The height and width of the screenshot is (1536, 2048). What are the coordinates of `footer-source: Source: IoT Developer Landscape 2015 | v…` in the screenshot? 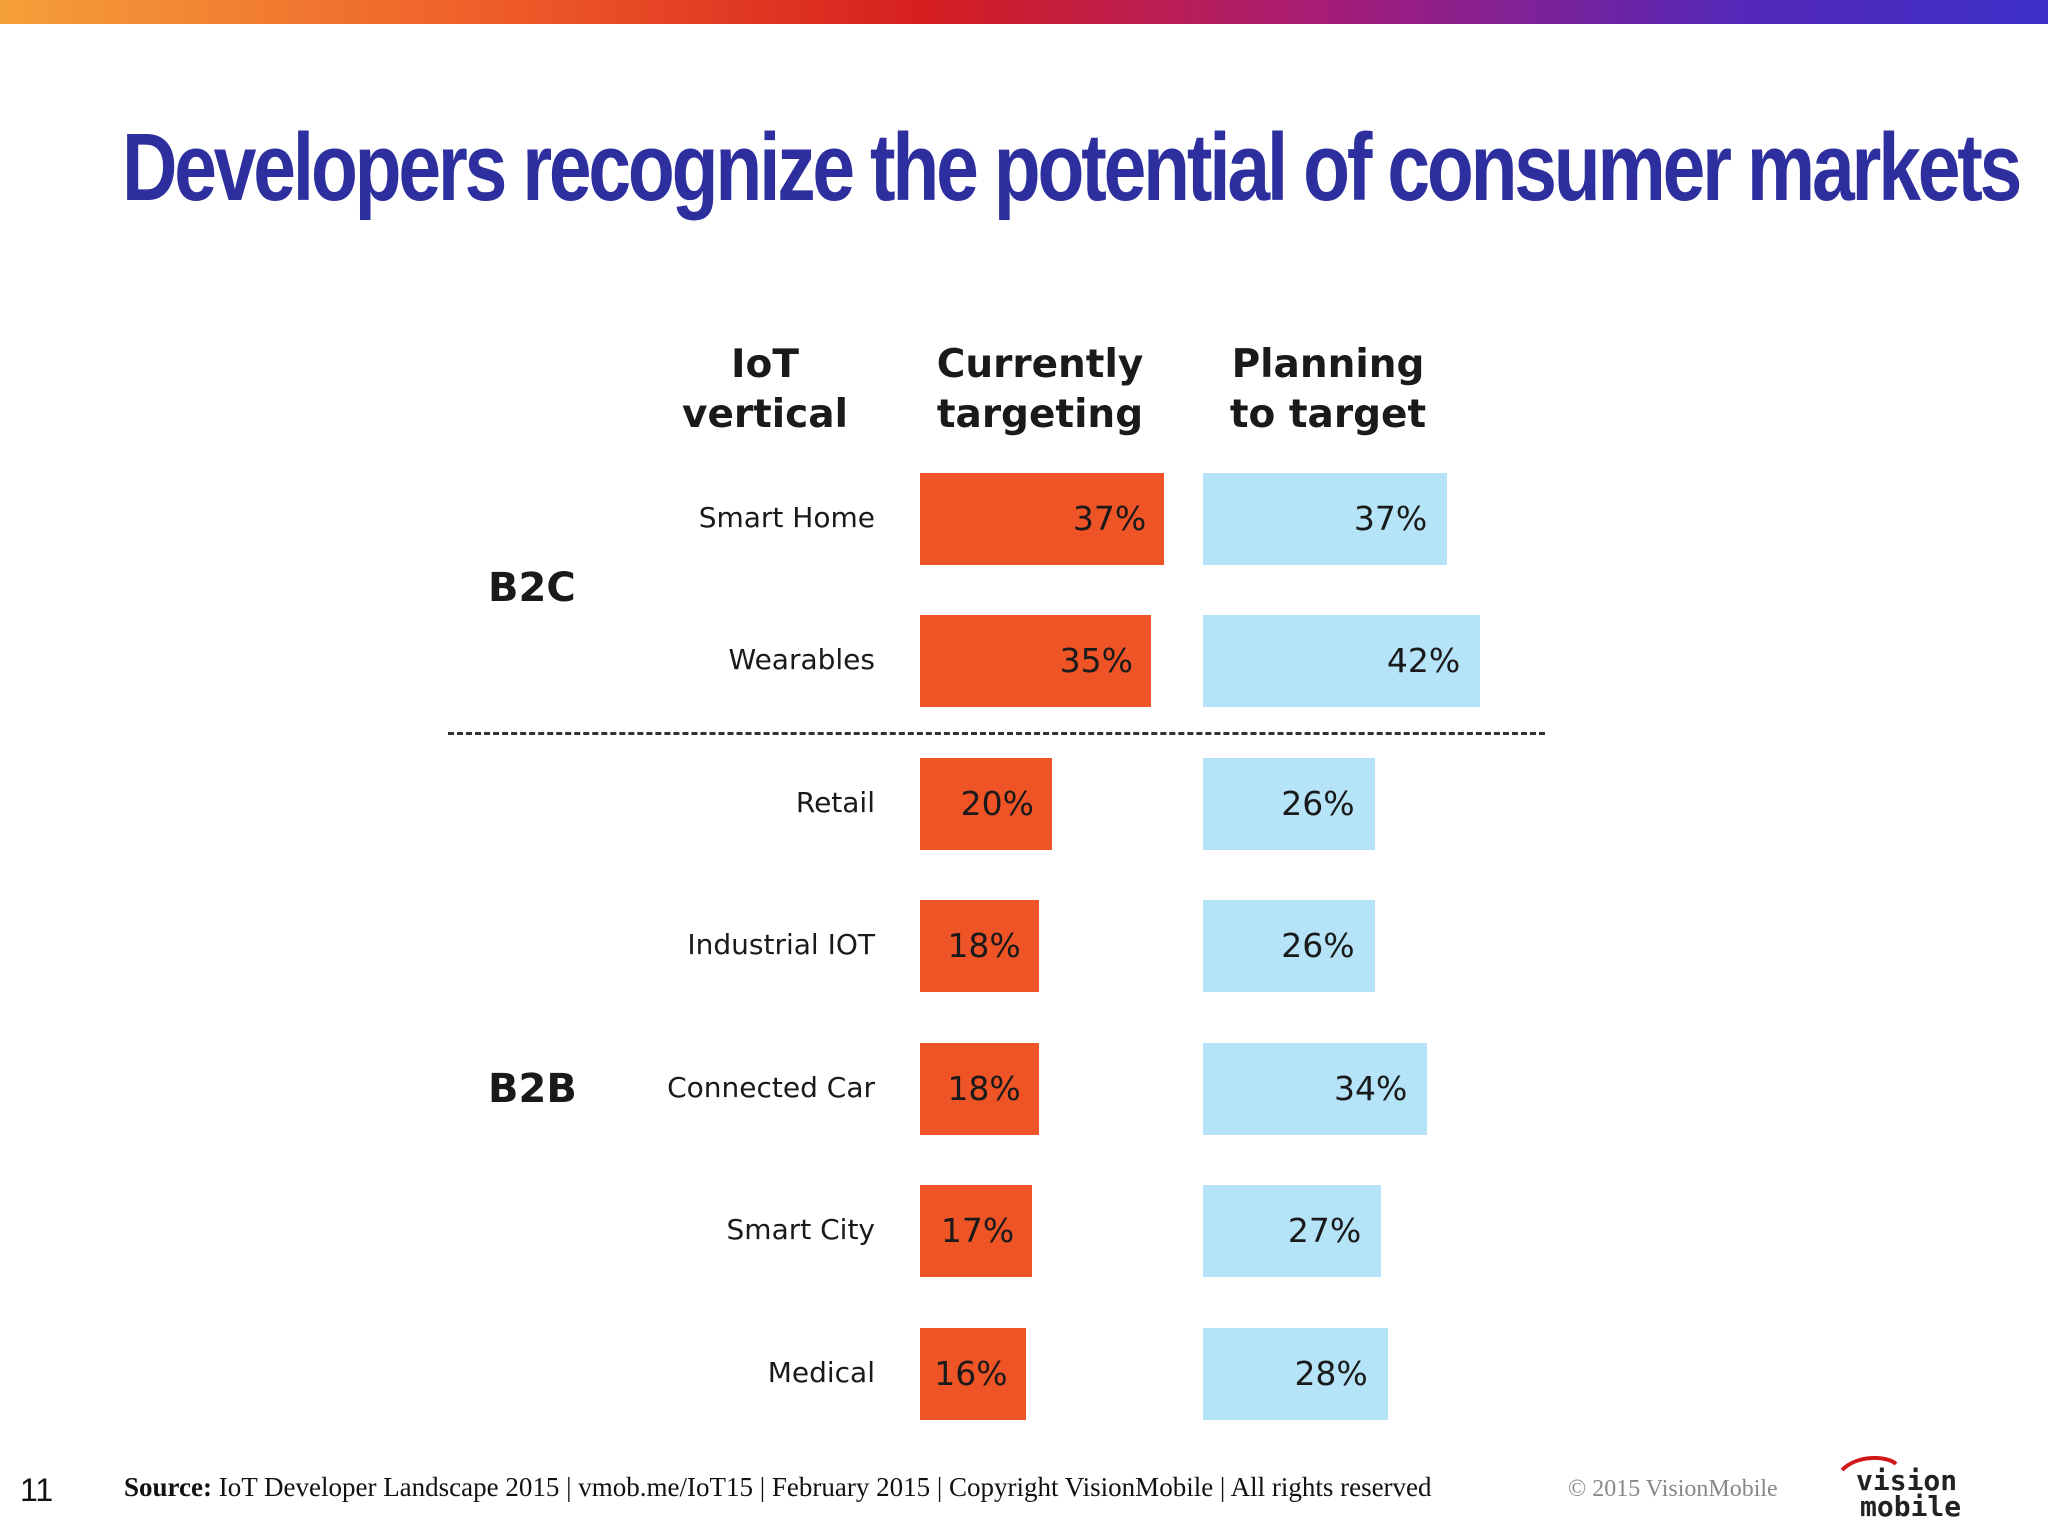 It's located at (778, 1487).